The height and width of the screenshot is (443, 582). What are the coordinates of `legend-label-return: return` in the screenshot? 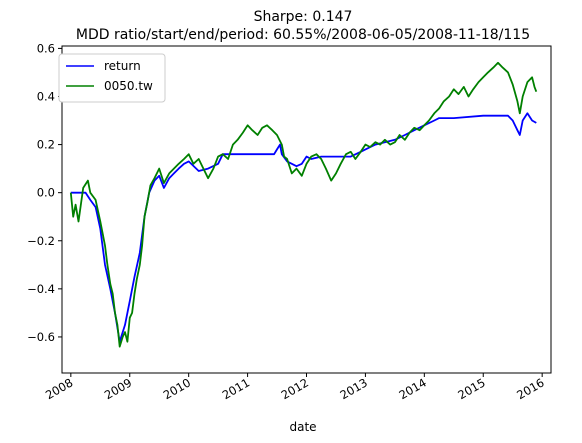 It's located at (122, 66).